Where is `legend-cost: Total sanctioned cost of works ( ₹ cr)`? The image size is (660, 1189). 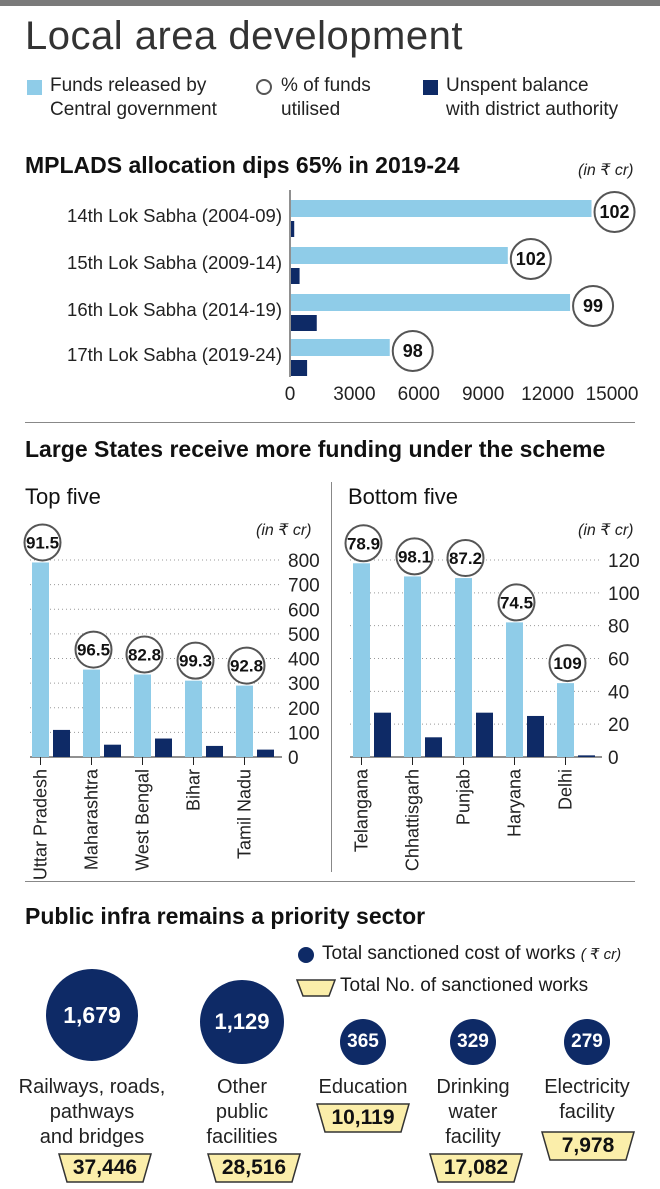 legend-cost: Total sanctioned cost of works ( ₹ cr) is located at coordinates (471, 954).